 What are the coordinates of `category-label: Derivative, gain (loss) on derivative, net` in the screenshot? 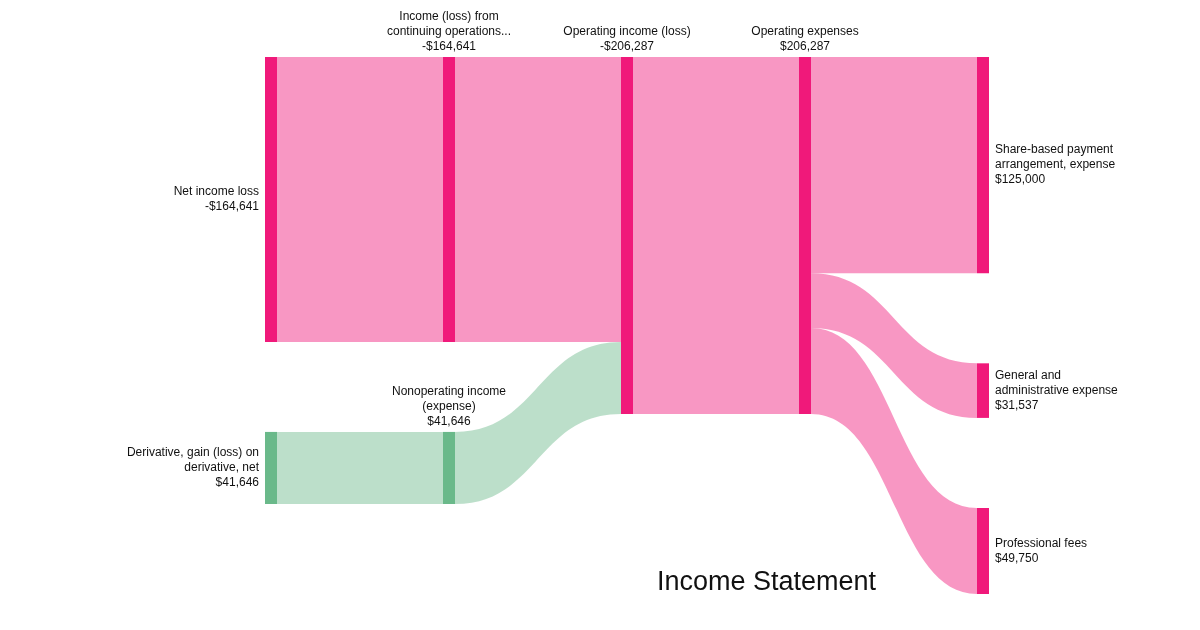 It's located at (193, 460).